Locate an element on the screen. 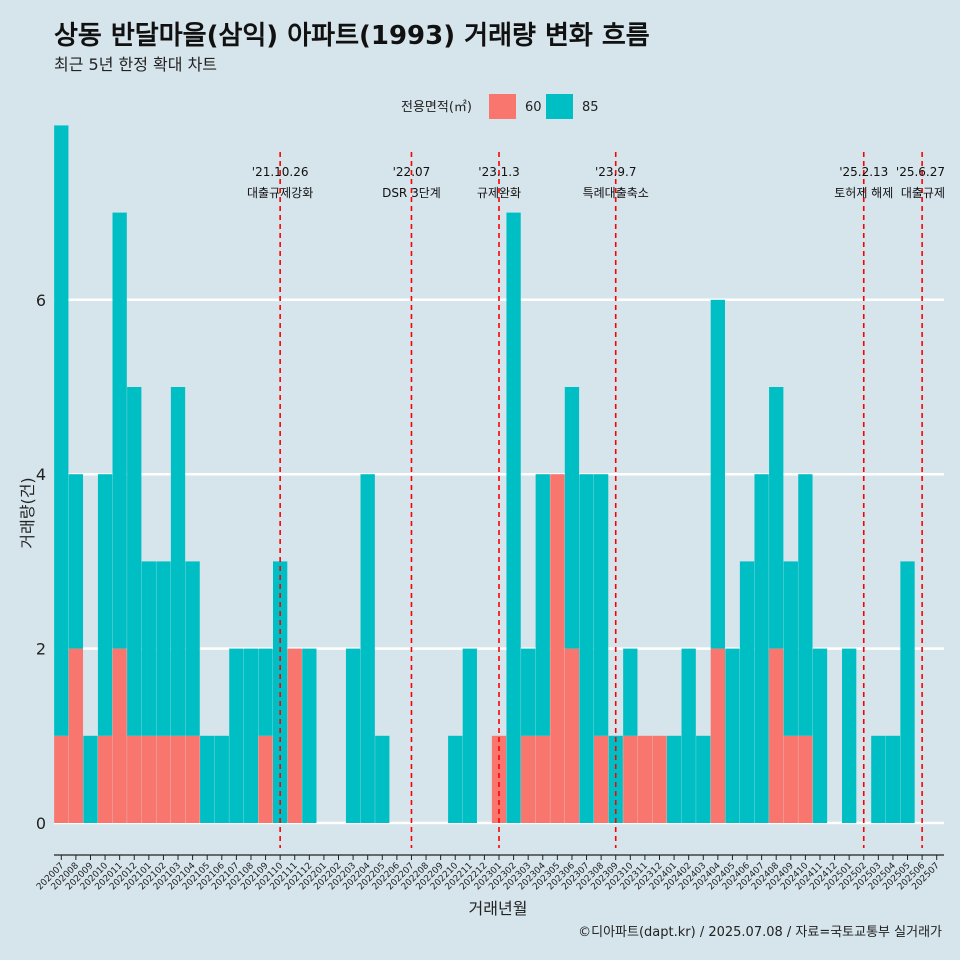 The height and width of the screenshot is (960, 960). y-tick-label: 4 is located at coordinates (41, 474).